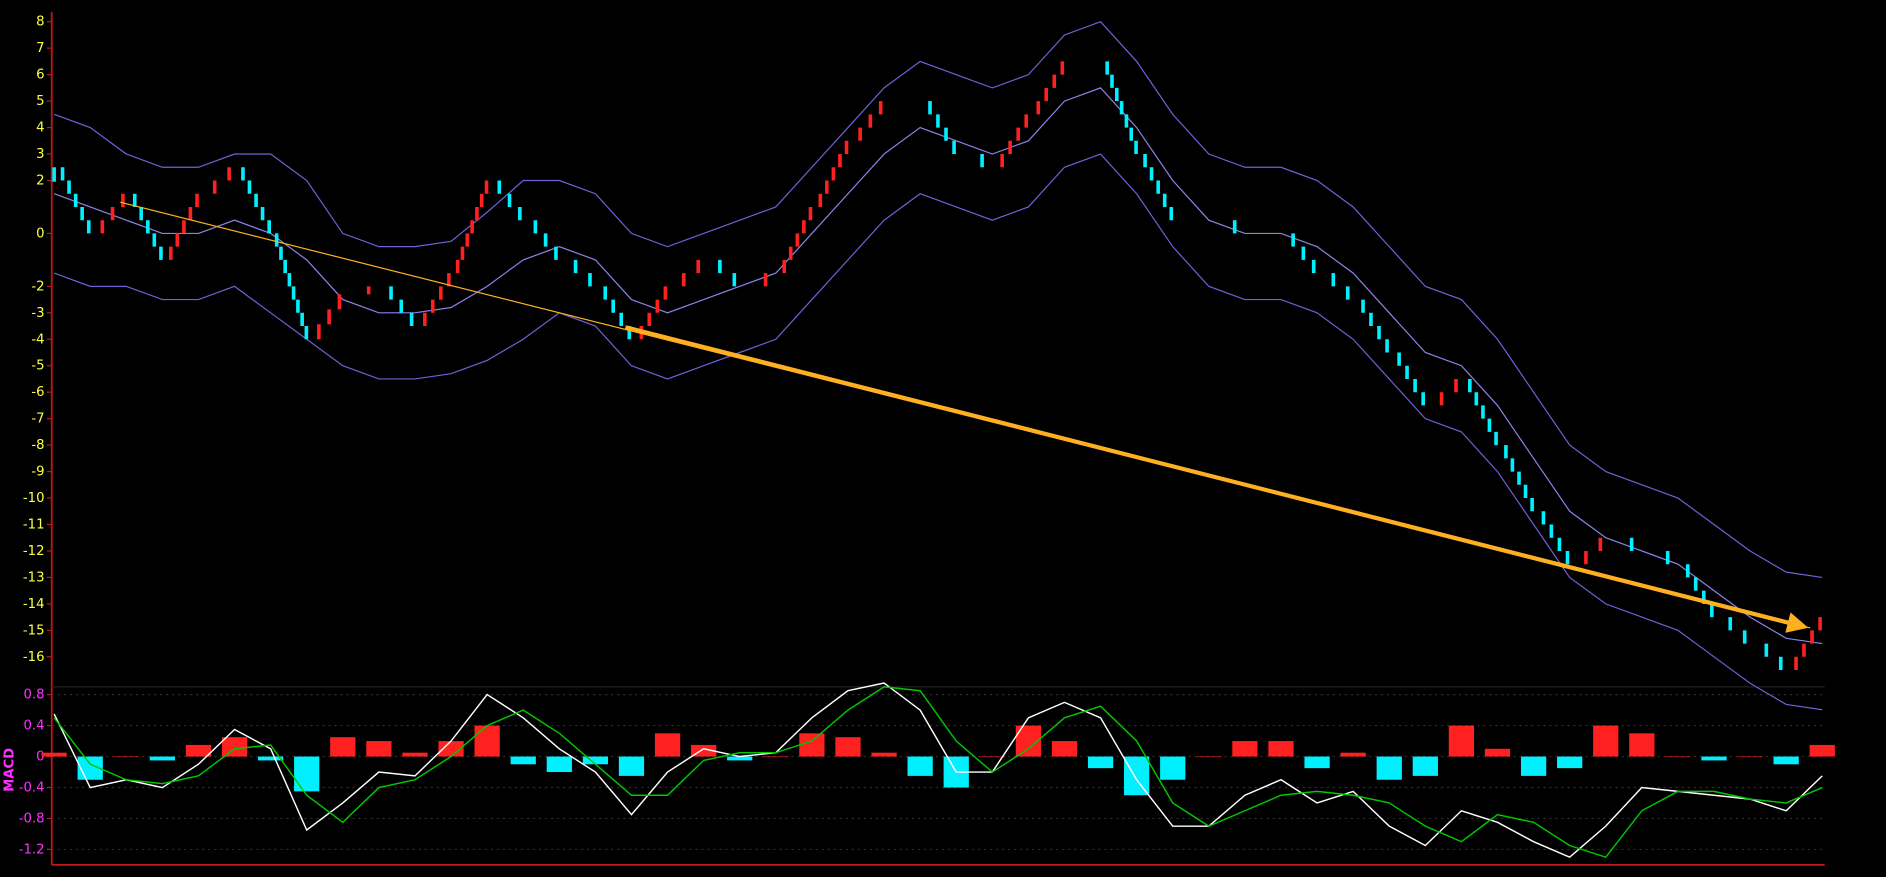  I want to click on y-tick-label: -2, so click(37, 286).